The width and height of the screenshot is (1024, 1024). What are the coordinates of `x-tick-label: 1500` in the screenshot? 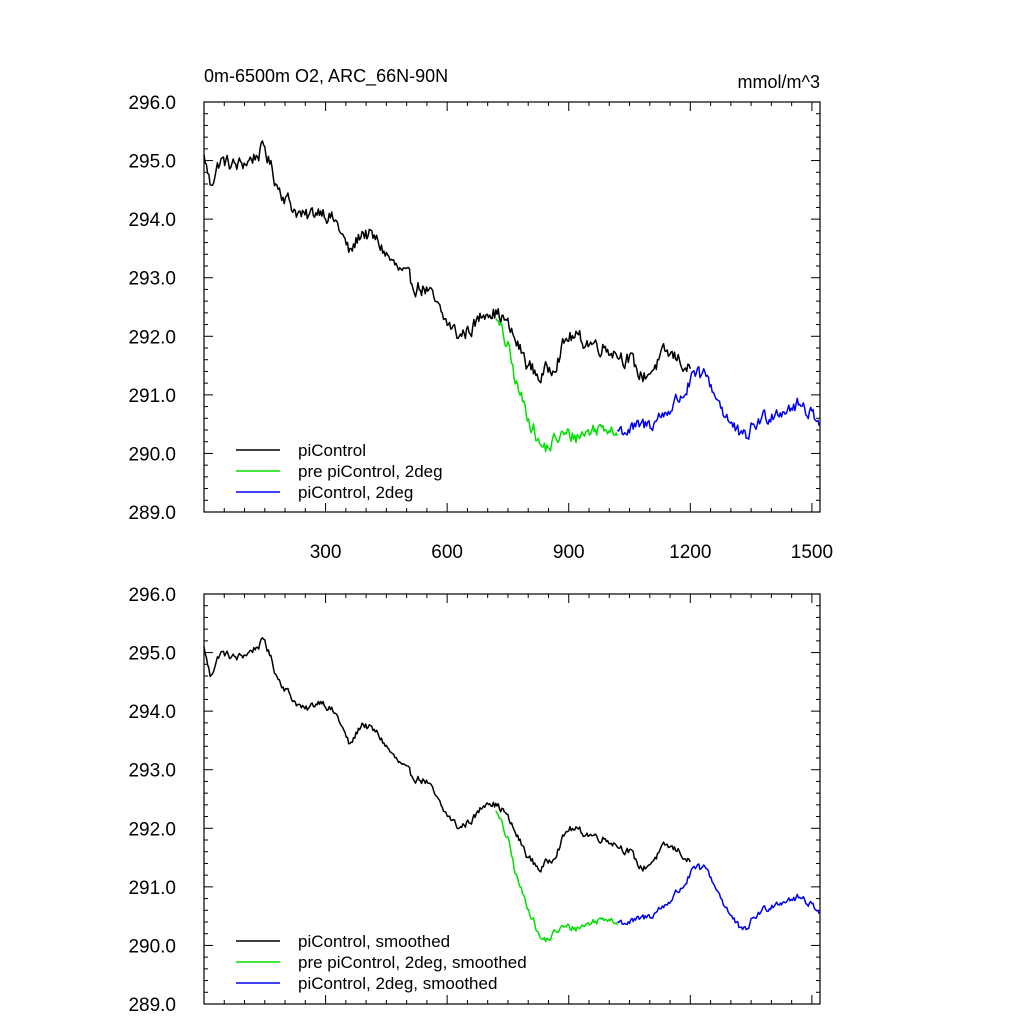 It's located at (812, 552).